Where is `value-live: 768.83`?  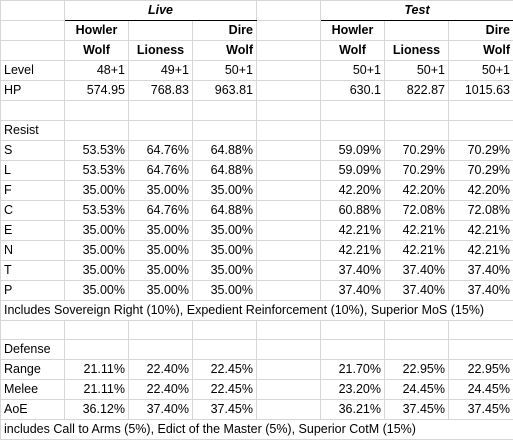 value-live: 768.83 is located at coordinates (160, 90).